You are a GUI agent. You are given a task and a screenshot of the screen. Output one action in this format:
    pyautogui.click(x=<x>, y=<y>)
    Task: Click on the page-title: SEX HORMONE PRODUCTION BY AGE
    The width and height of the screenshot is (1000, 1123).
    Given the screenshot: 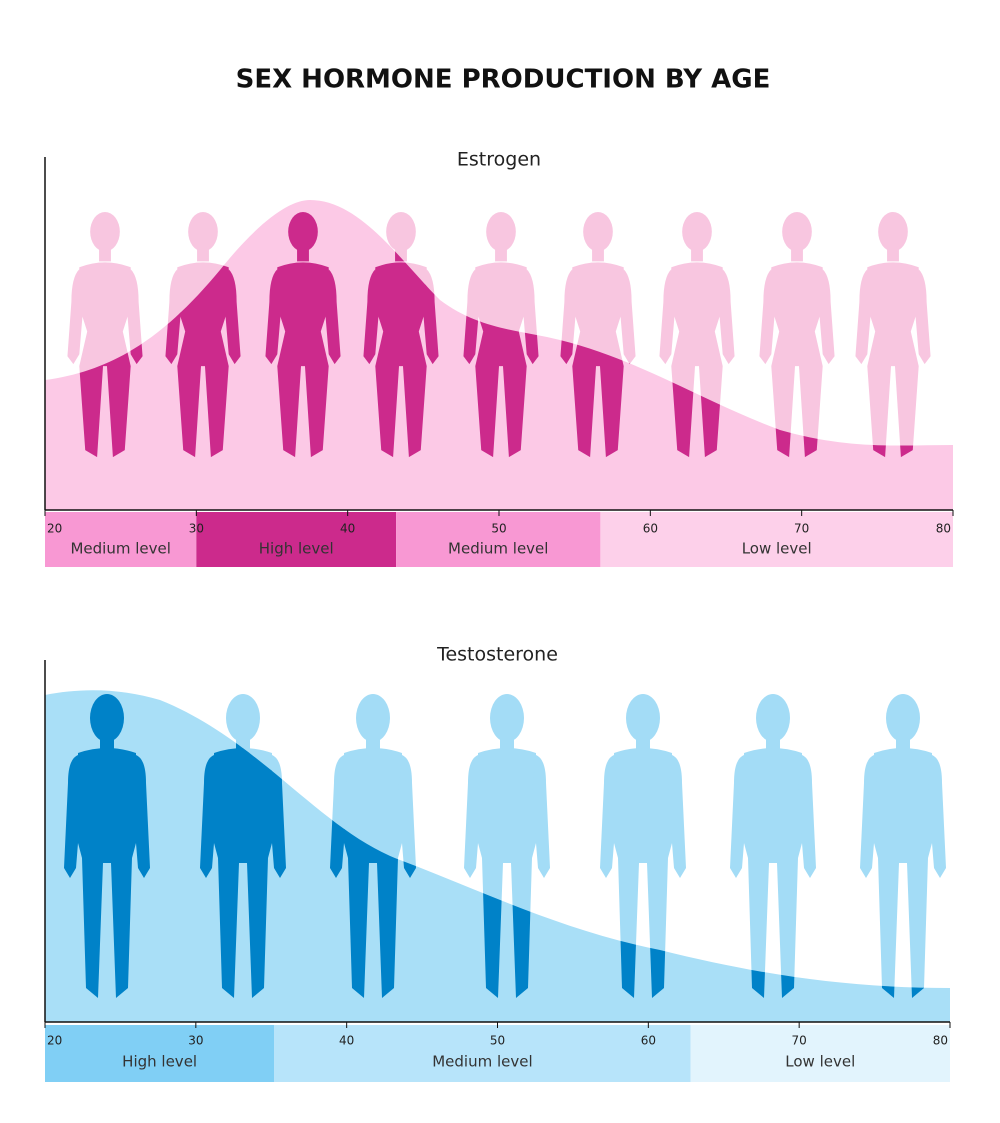 What is the action you would take?
    pyautogui.click(x=503, y=80)
    